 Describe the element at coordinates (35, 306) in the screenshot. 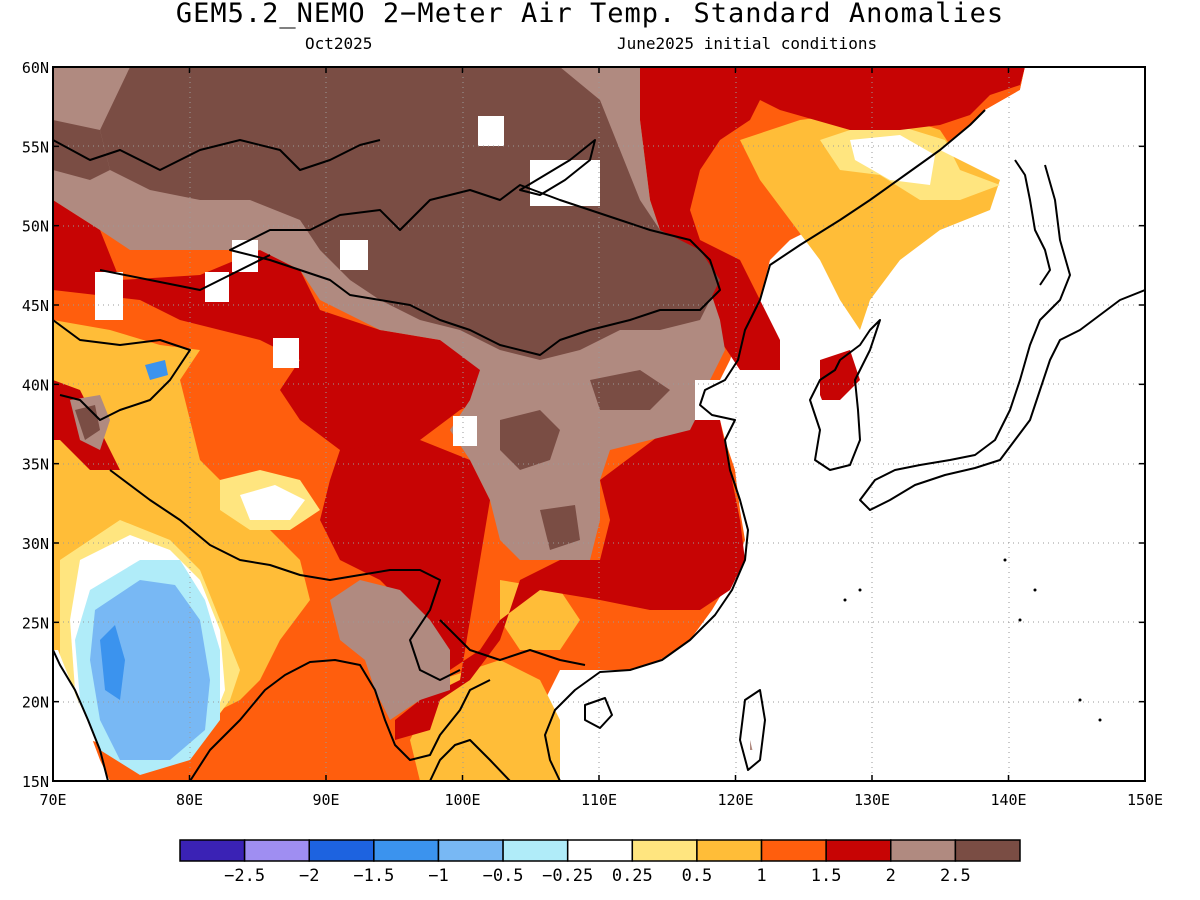

I see `lat-tick-label: 45N` at that location.